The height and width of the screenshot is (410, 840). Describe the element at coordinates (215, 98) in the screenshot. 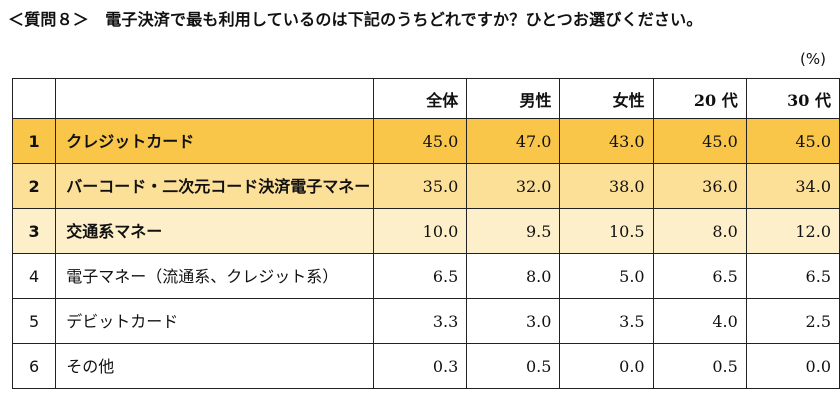

I see `header-item-cell` at that location.